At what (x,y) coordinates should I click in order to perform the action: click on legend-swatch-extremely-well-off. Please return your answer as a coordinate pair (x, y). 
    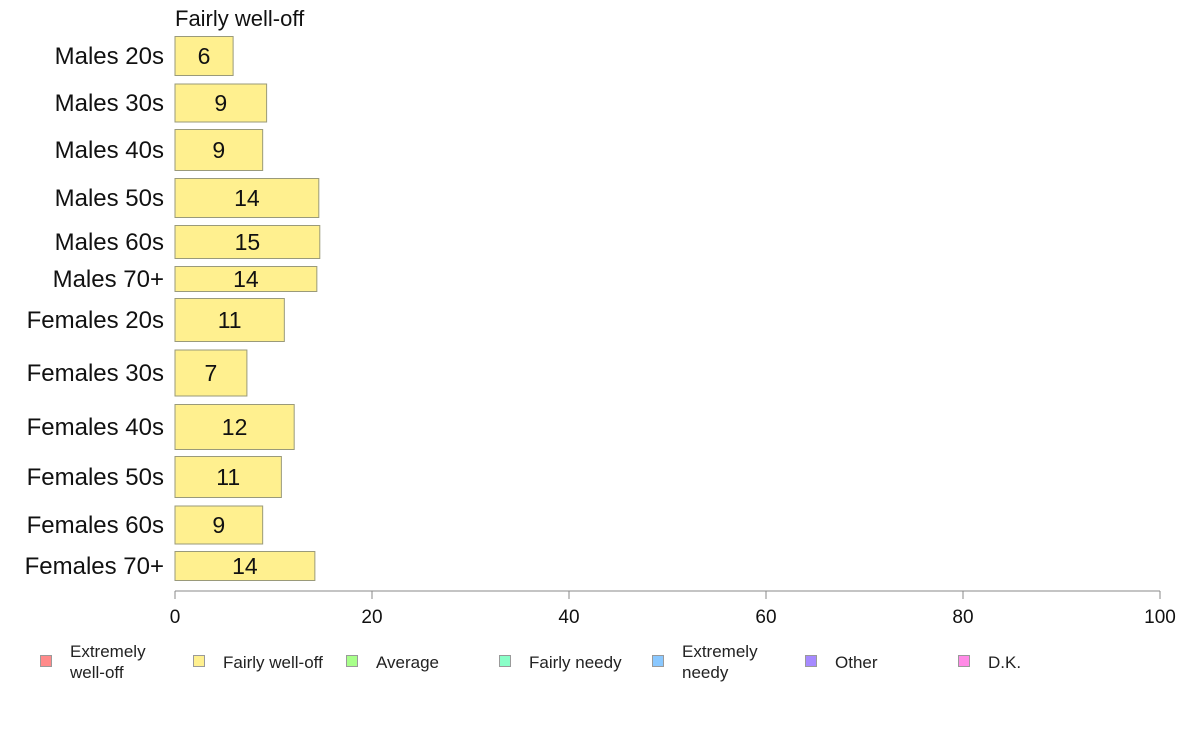
    Looking at the image, I should click on (46, 661).